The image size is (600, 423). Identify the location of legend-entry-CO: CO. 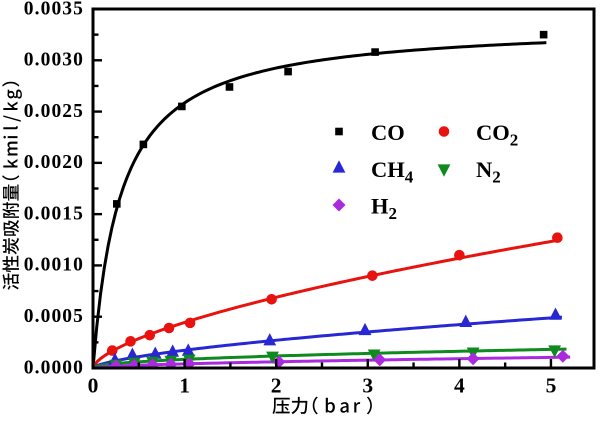
(370, 132).